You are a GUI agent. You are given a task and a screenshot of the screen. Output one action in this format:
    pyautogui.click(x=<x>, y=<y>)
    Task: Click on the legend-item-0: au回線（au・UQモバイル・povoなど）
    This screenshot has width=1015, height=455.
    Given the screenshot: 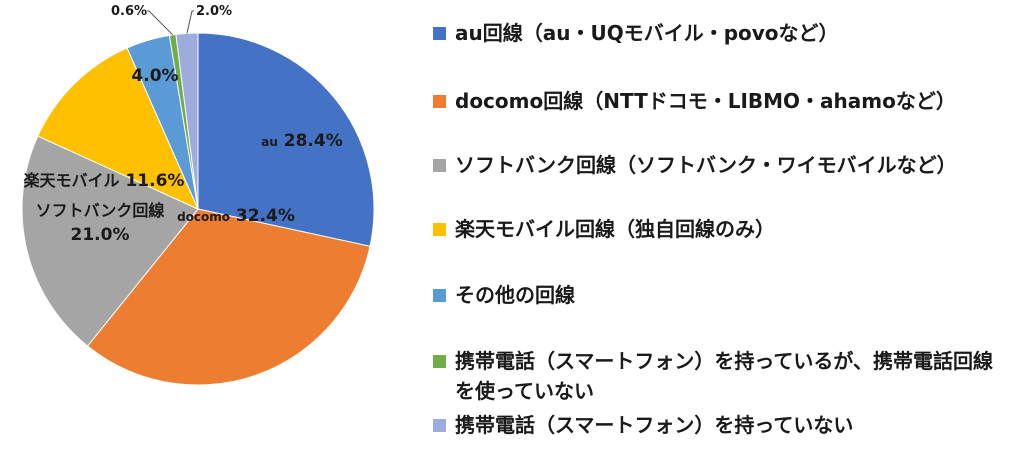 What is the action you would take?
    pyautogui.click(x=716, y=33)
    